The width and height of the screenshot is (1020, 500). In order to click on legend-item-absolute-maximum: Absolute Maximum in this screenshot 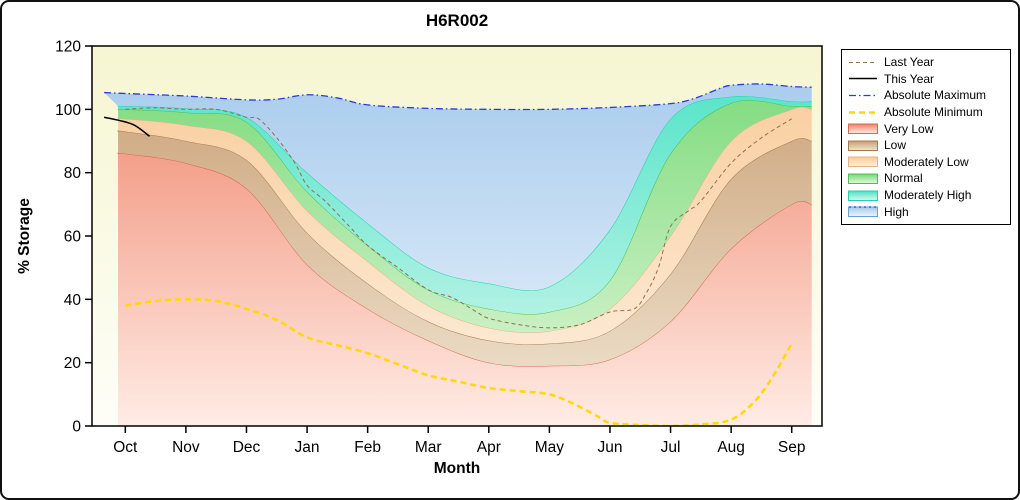, I will do `click(926, 95)`.